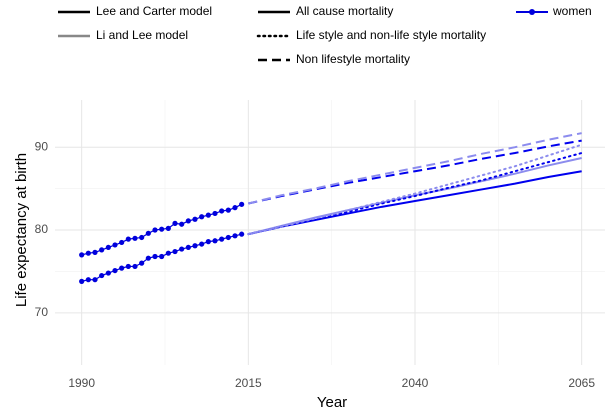 Image resolution: width=614 pixels, height=414 pixels. What do you see at coordinates (532, 12) in the screenshot?
I see `legend-key` at bounding box center [532, 12].